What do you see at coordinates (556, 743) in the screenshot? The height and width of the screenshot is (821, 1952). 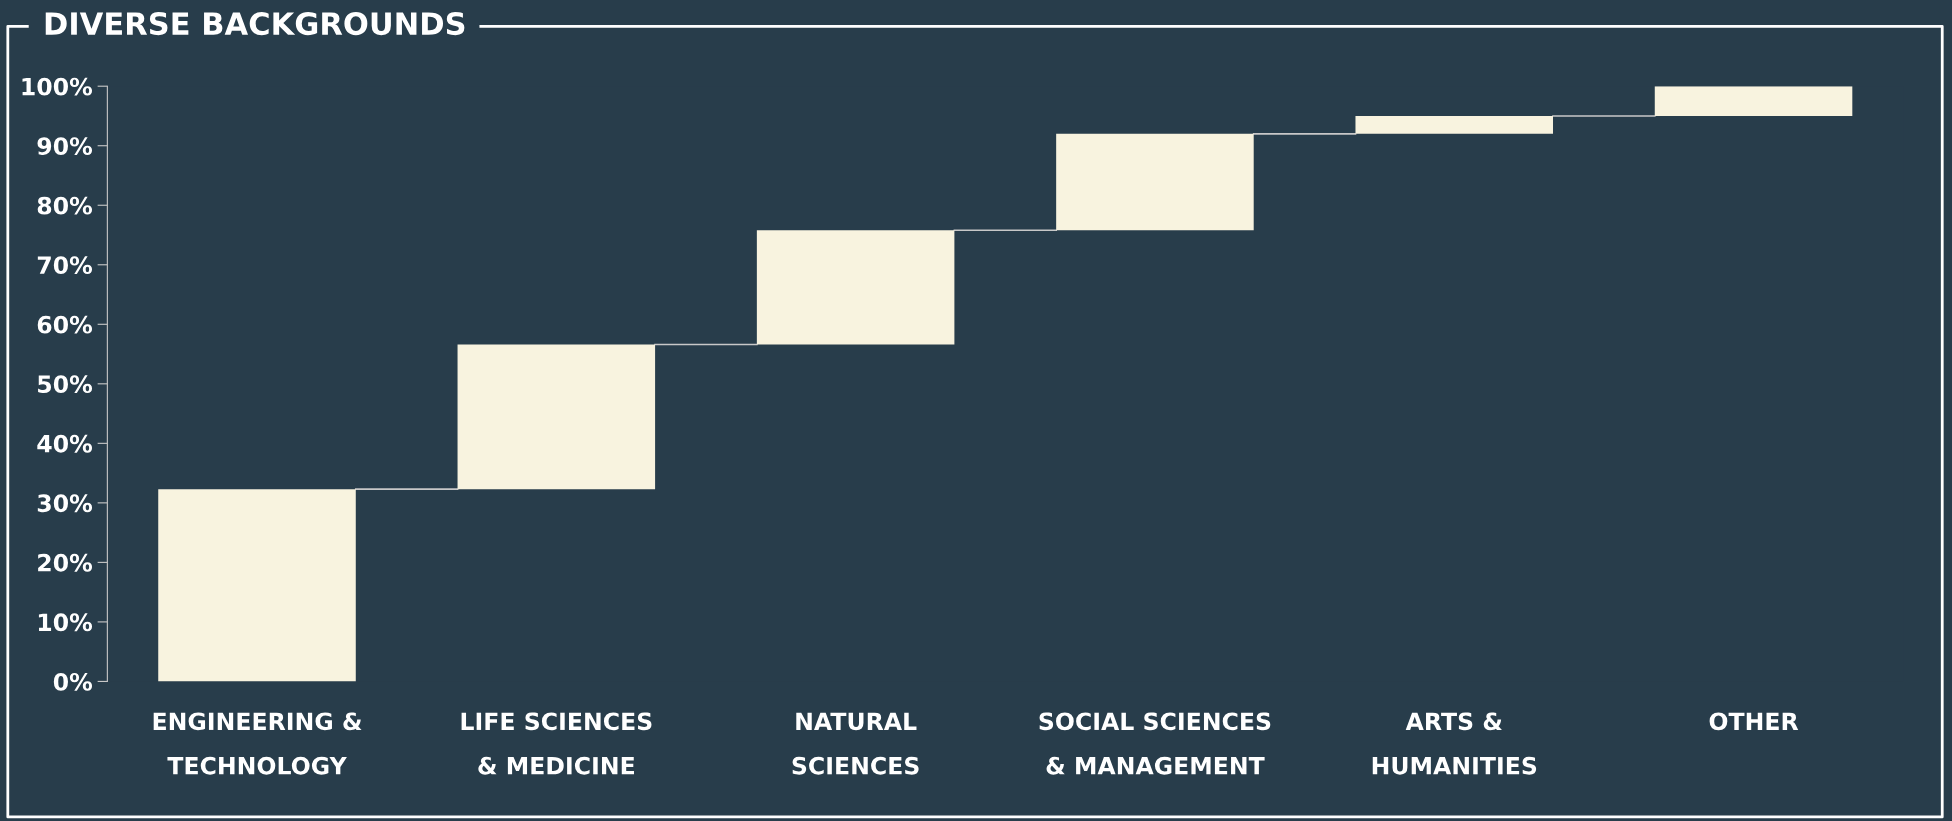 I see `x-tick-label: LIFE SCIENCES & MEDICINE` at bounding box center [556, 743].